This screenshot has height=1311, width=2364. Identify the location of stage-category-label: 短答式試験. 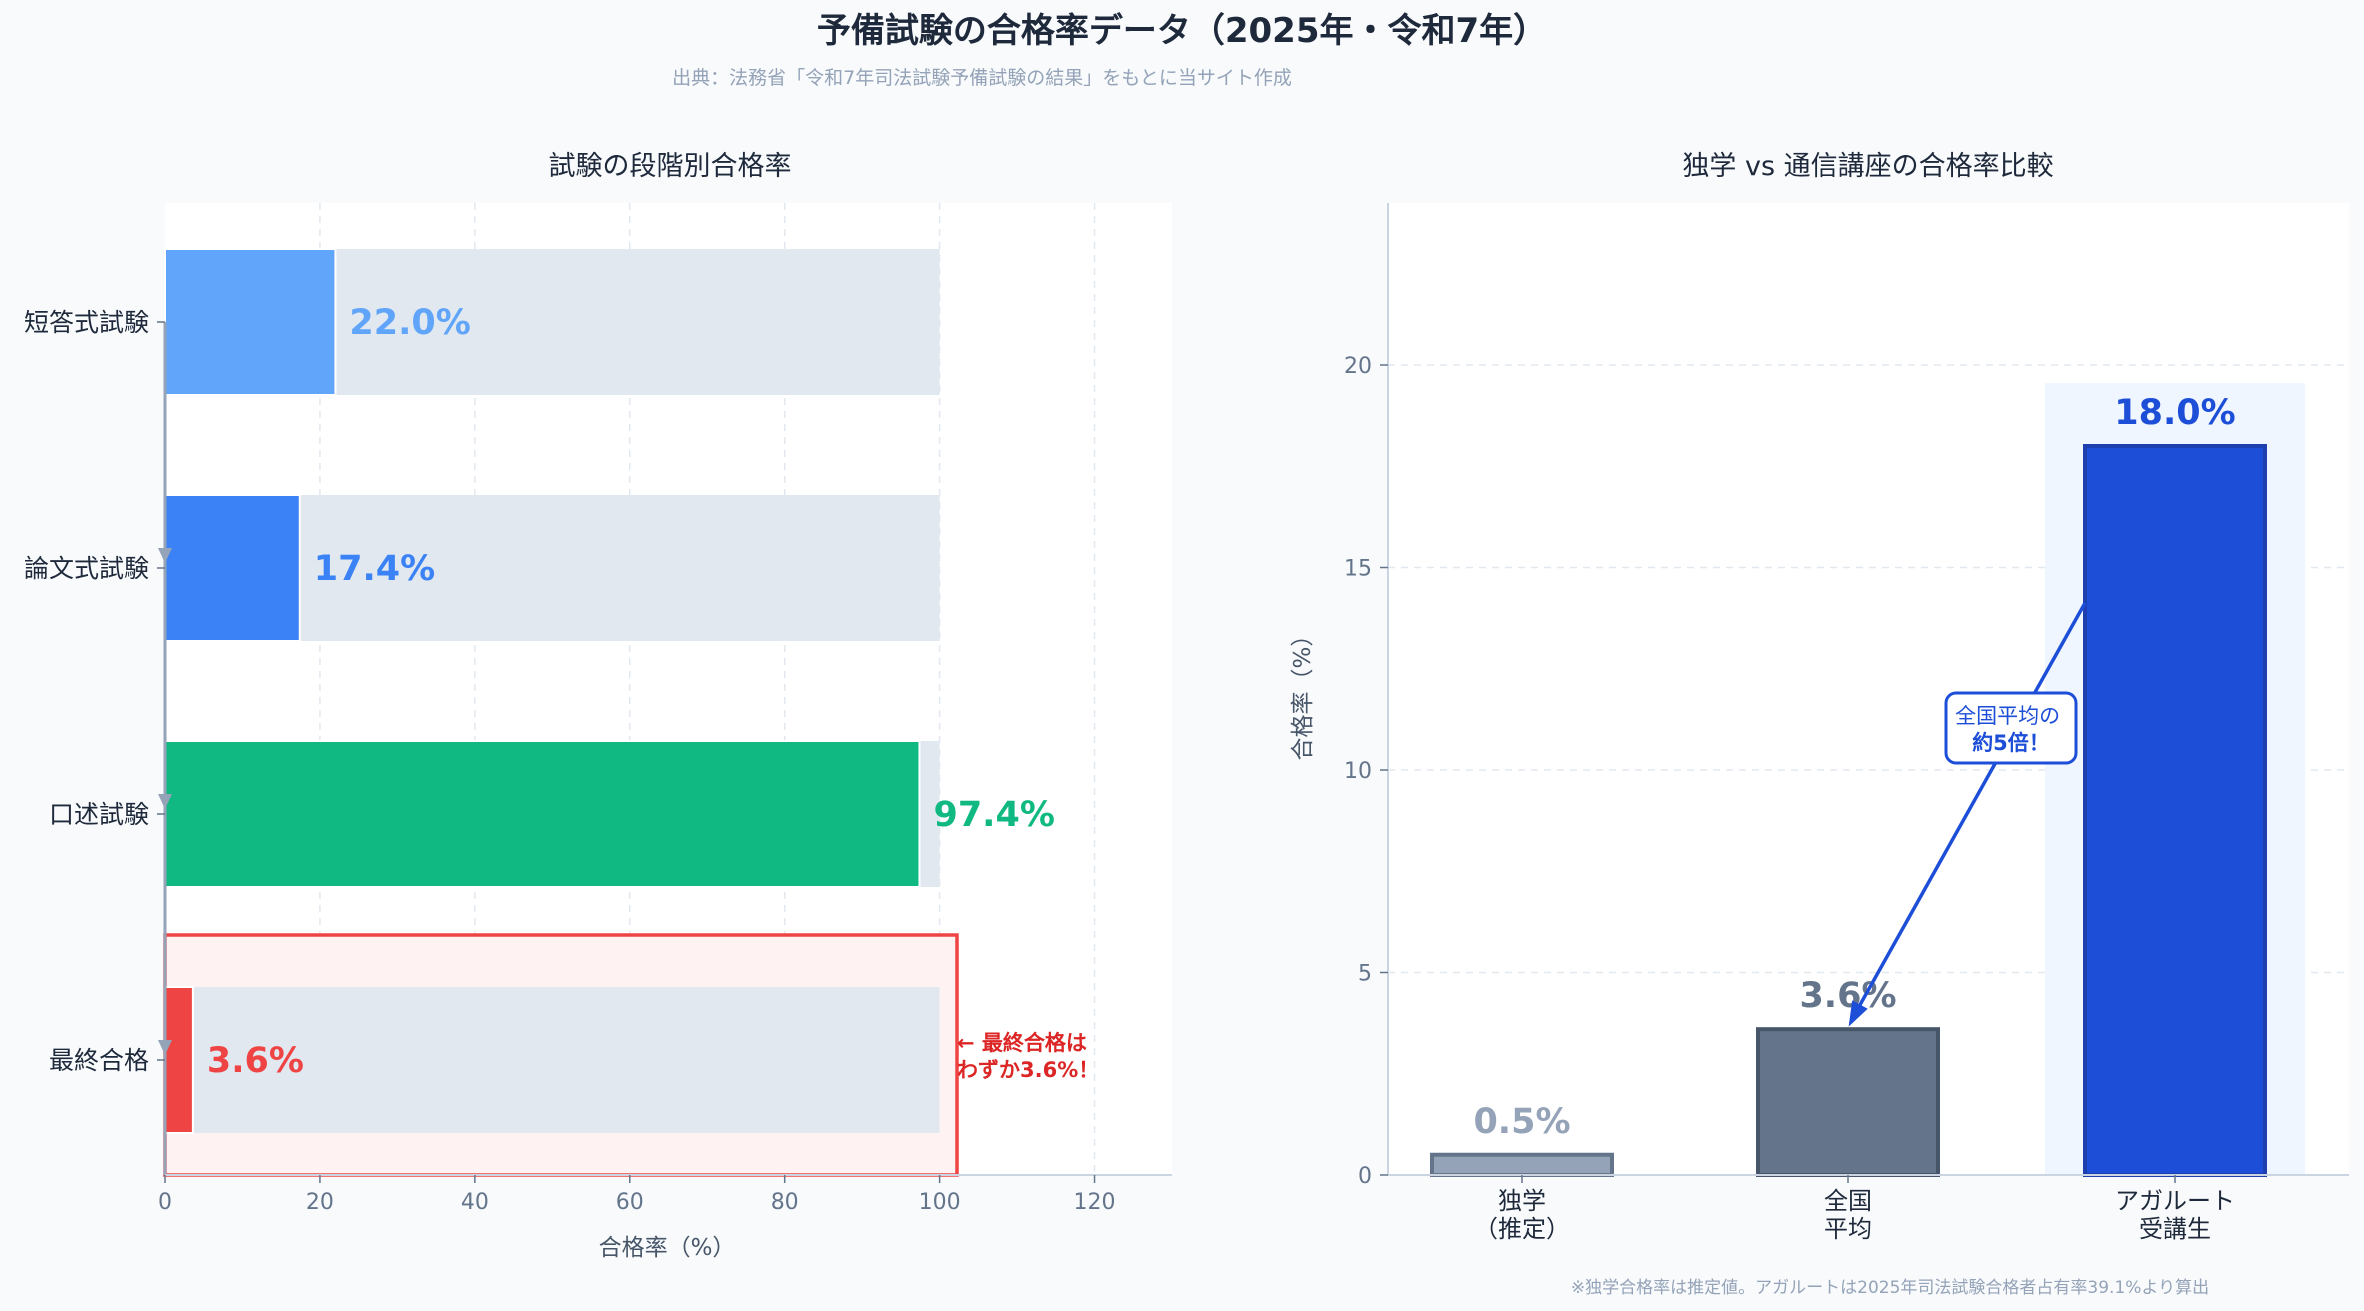
(86, 322).